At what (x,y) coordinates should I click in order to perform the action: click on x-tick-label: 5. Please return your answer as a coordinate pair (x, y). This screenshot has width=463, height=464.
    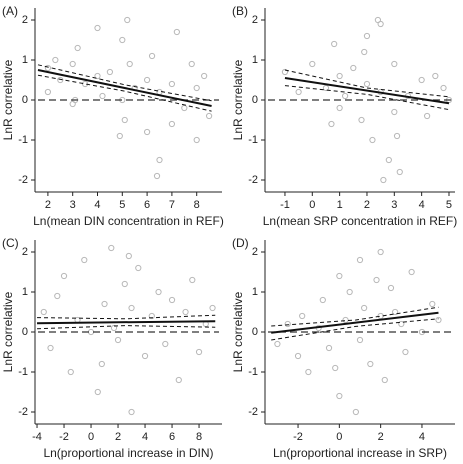
    Looking at the image, I should click on (122, 205).